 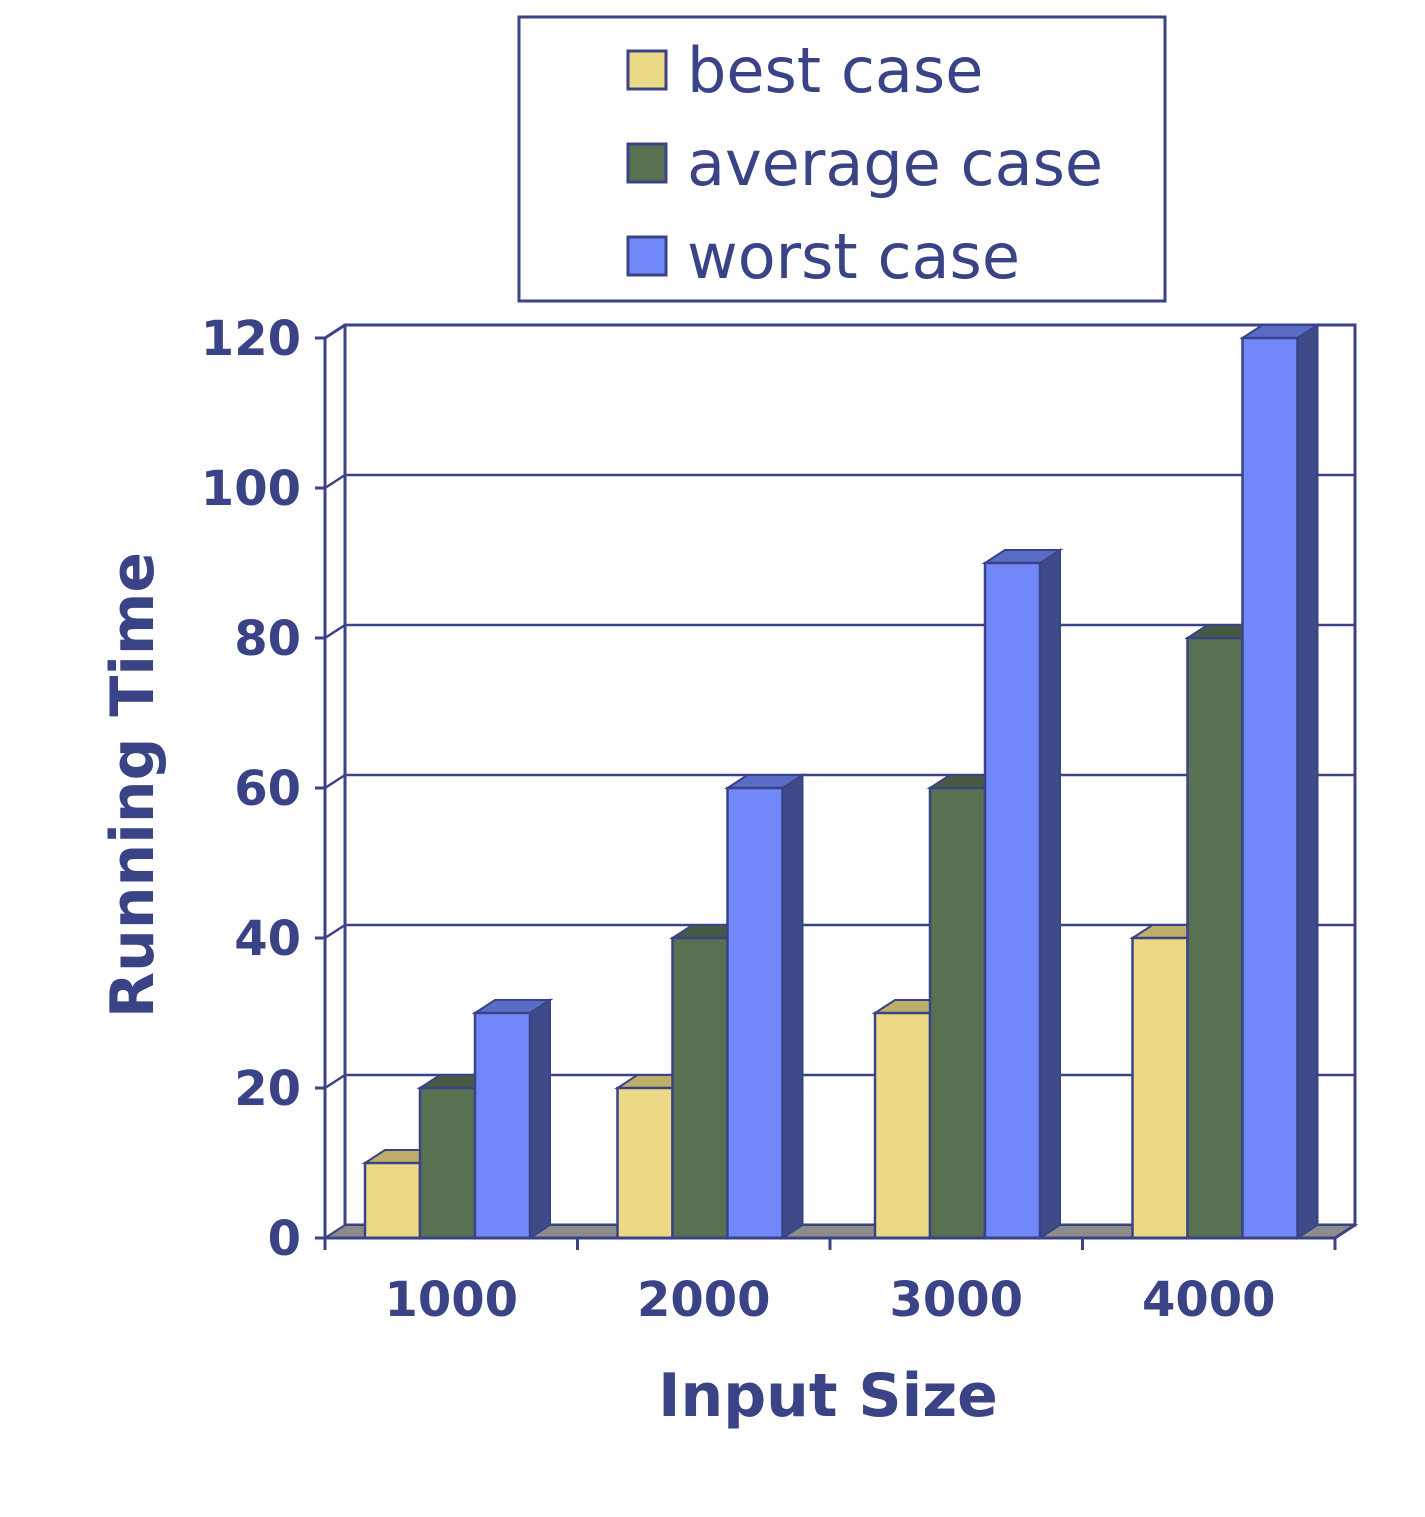 I want to click on y-tick-label: 40, so click(x=267, y=939).